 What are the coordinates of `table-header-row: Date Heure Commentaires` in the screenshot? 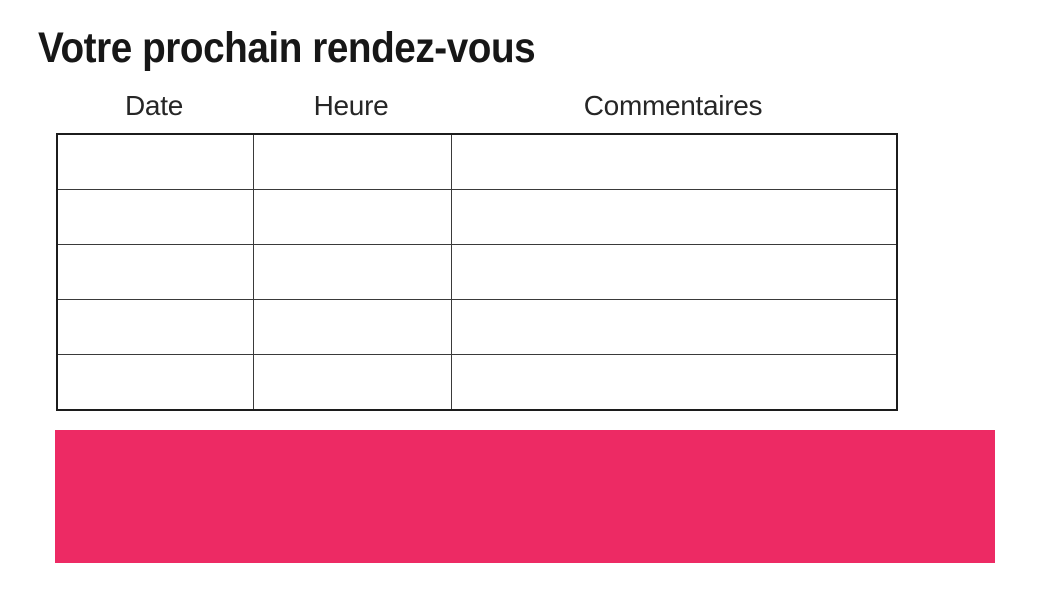 It's located at (476, 106).